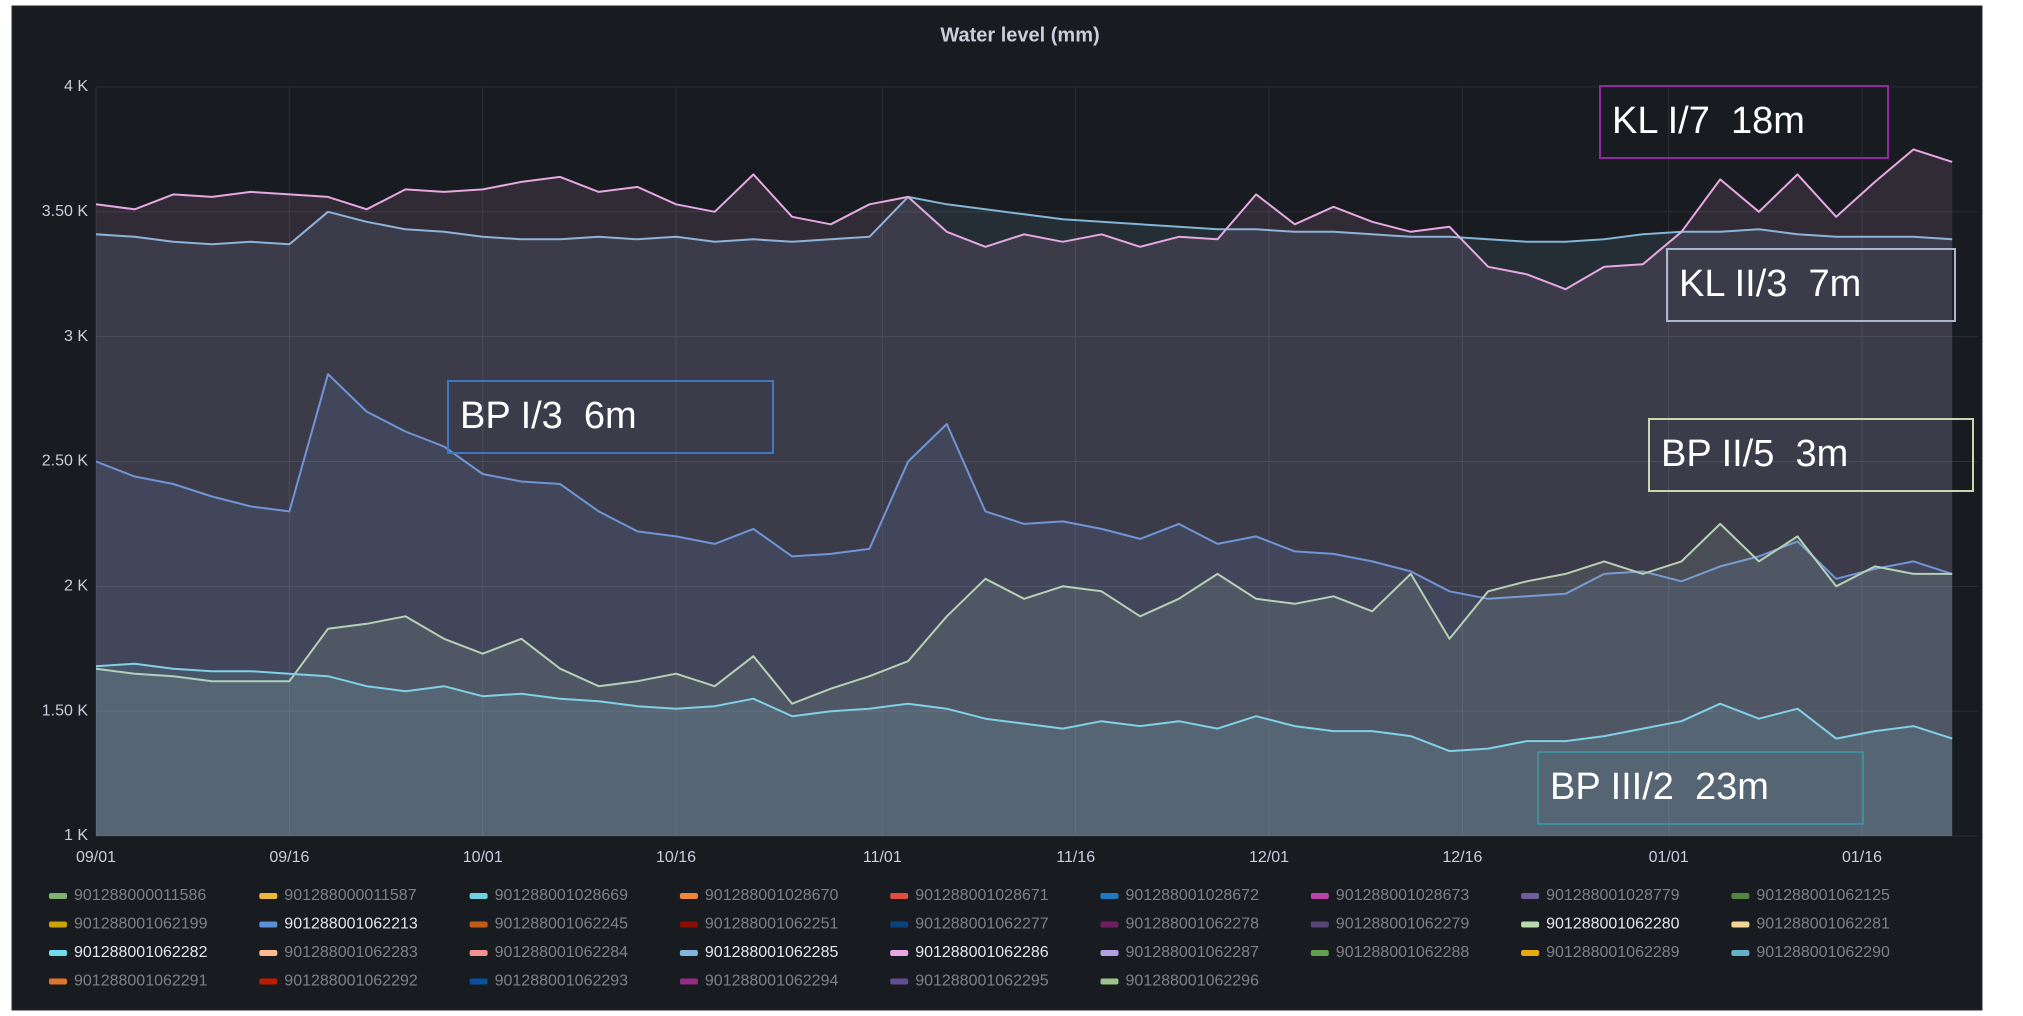 The image size is (2023, 1016). Describe the element at coordinates (772, 924) in the screenshot. I see `legend-label: 901288001062251` at that location.